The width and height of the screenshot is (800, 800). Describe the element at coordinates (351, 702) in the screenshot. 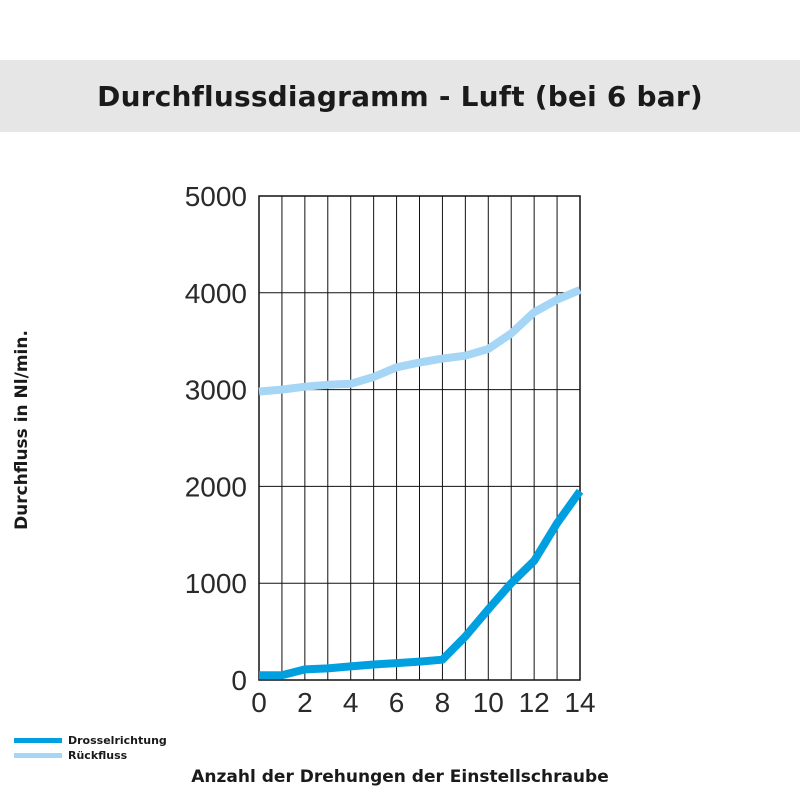

I see `x-tick-label: 4` at that location.